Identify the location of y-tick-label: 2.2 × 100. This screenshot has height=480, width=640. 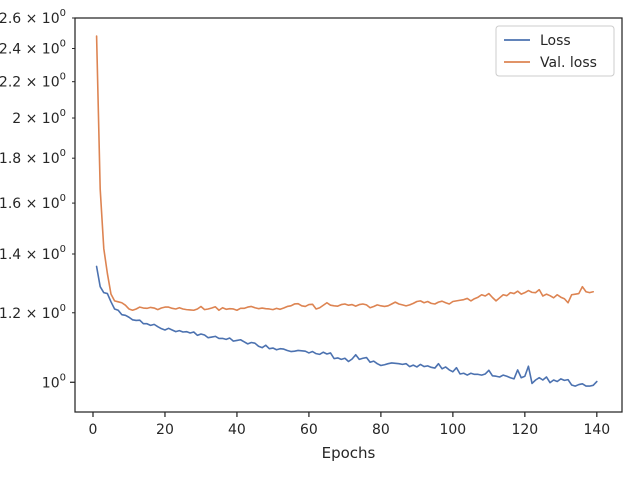
(33, 81).